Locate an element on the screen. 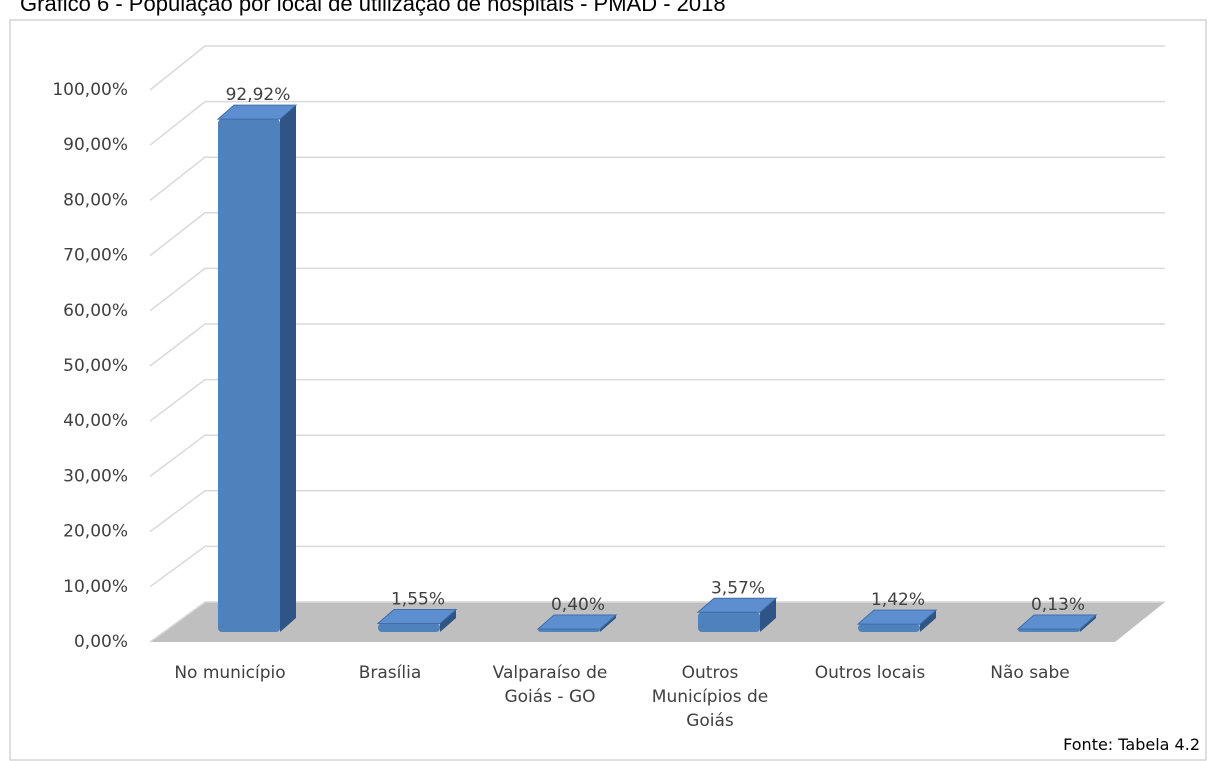 Image resolution: width=1208 pixels, height=761 pixels. x-tick-label: Valparaíso de Goiás - GO is located at coordinates (550, 685).